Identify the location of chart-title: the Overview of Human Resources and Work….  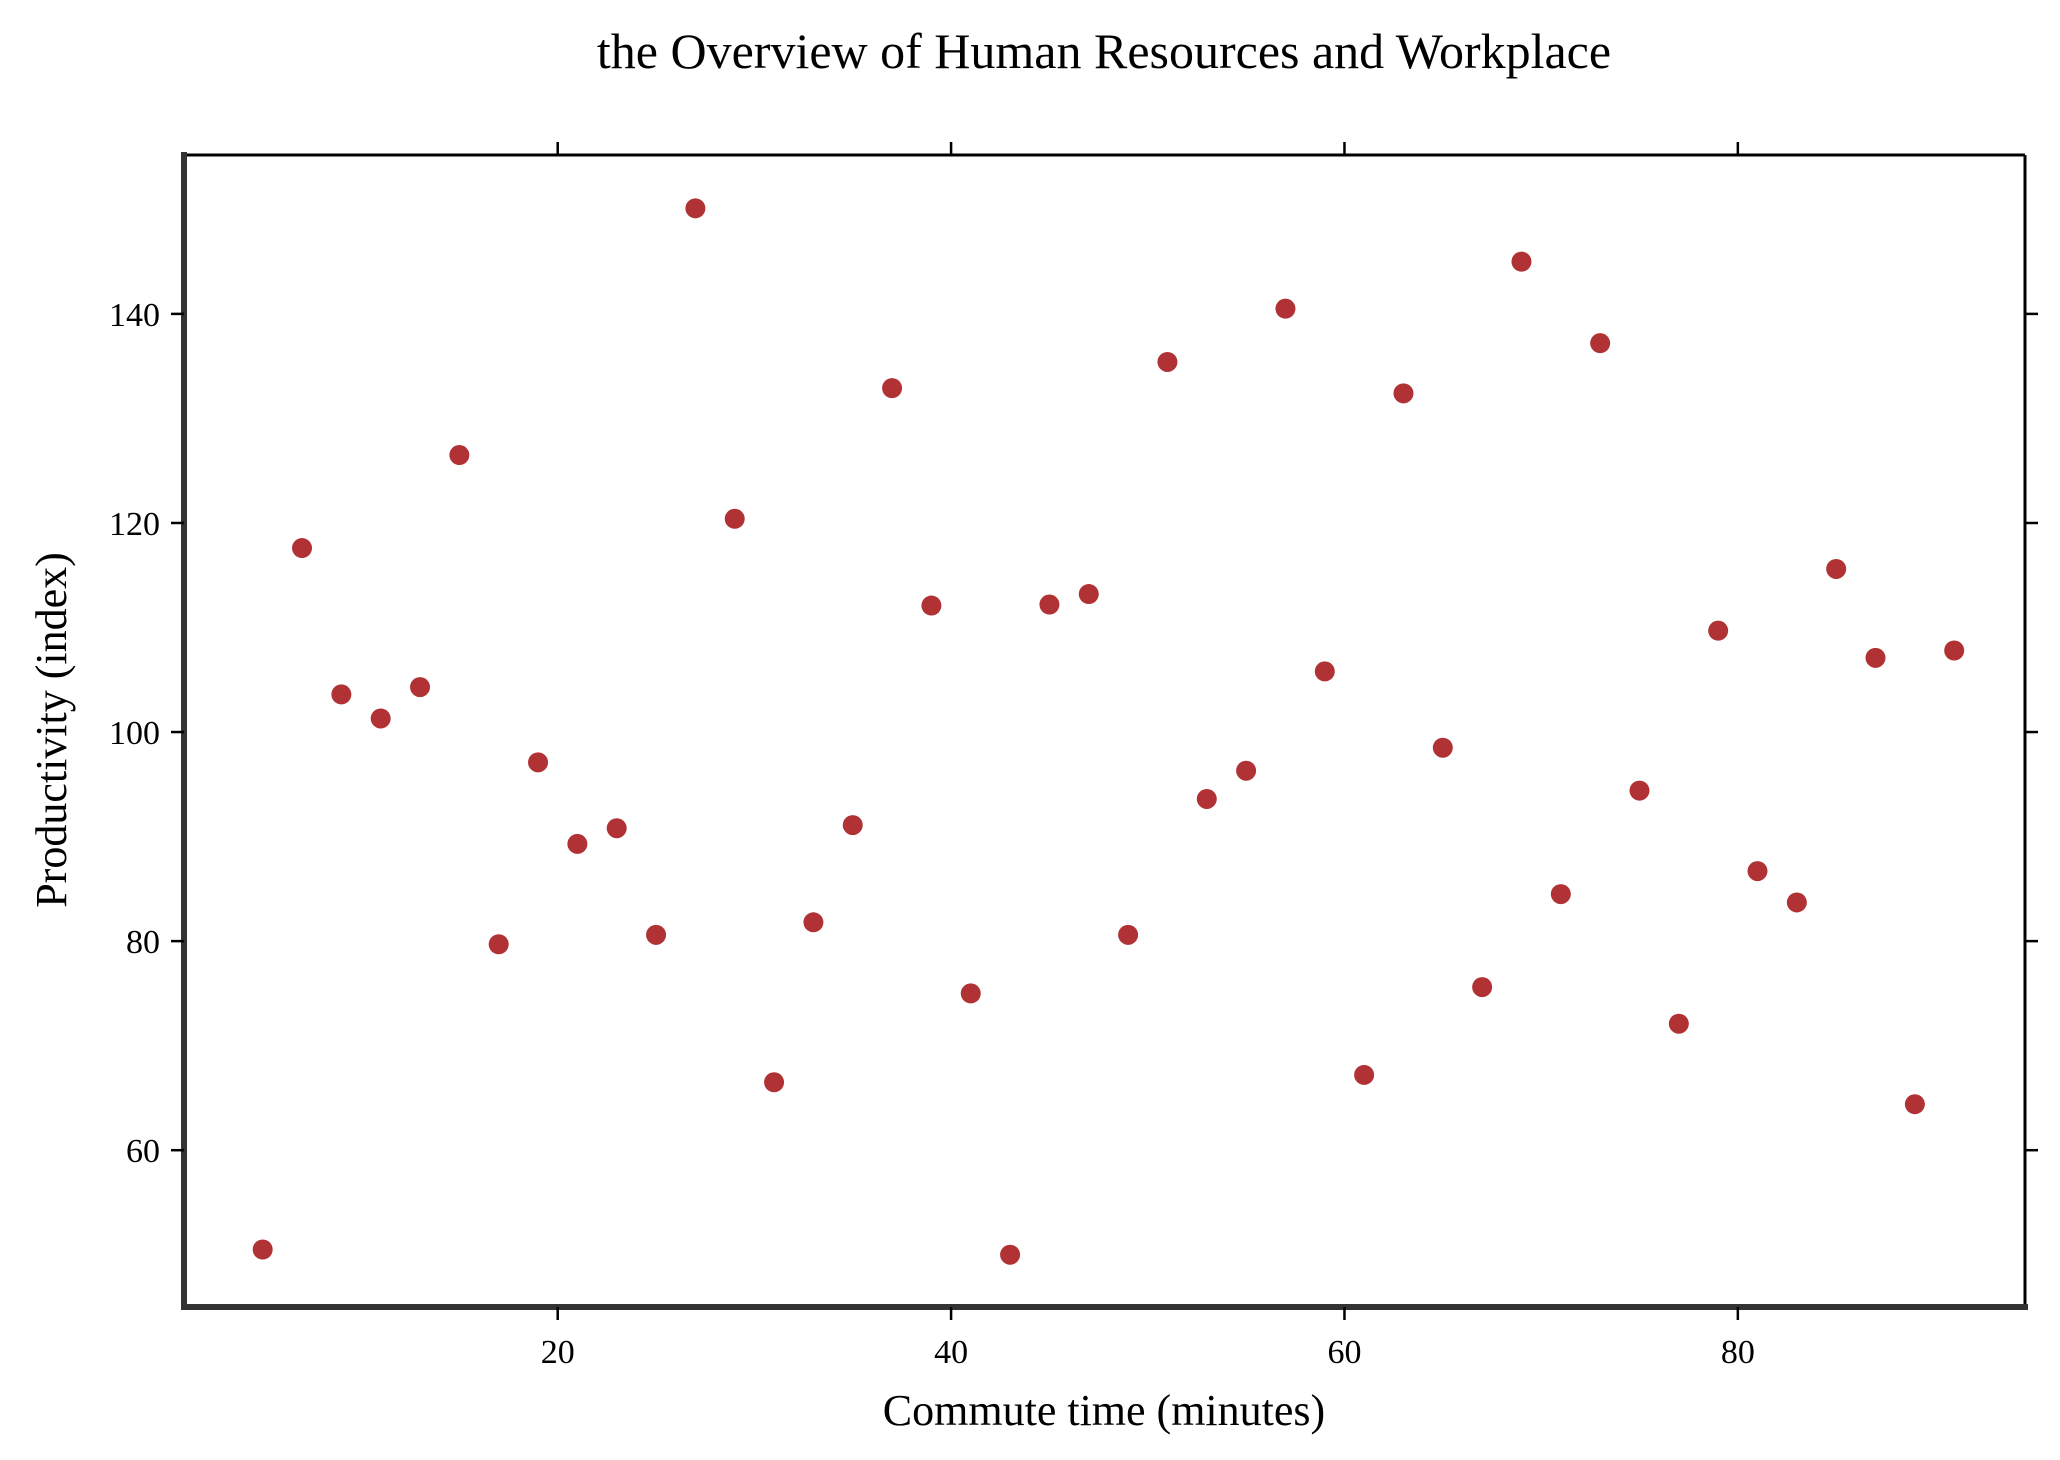
(1104, 51).